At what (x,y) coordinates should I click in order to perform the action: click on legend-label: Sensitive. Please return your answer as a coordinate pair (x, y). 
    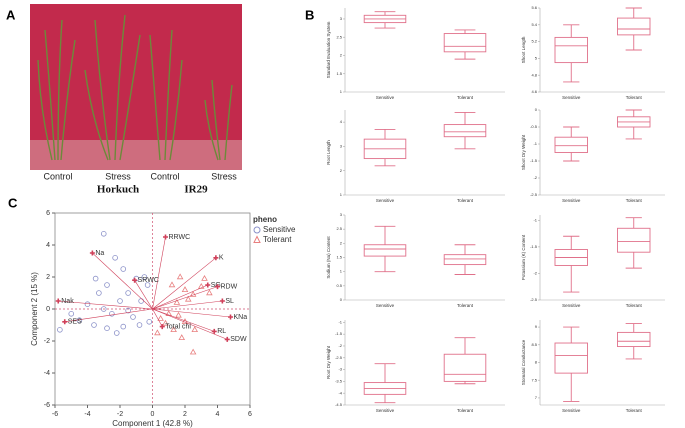
    Looking at the image, I should click on (279, 229).